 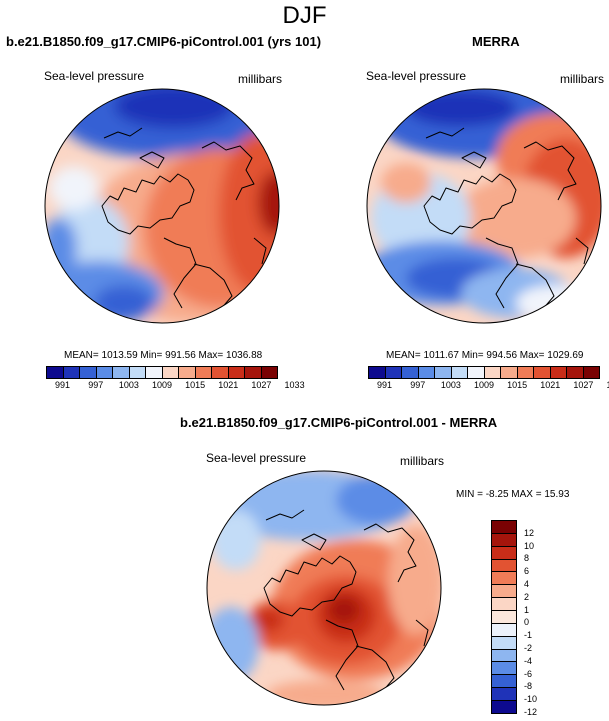 What do you see at coordinates (527, 622) in the screenshot?
I see `colorbar-tick-label: 0` at bounding box center [527, 622].